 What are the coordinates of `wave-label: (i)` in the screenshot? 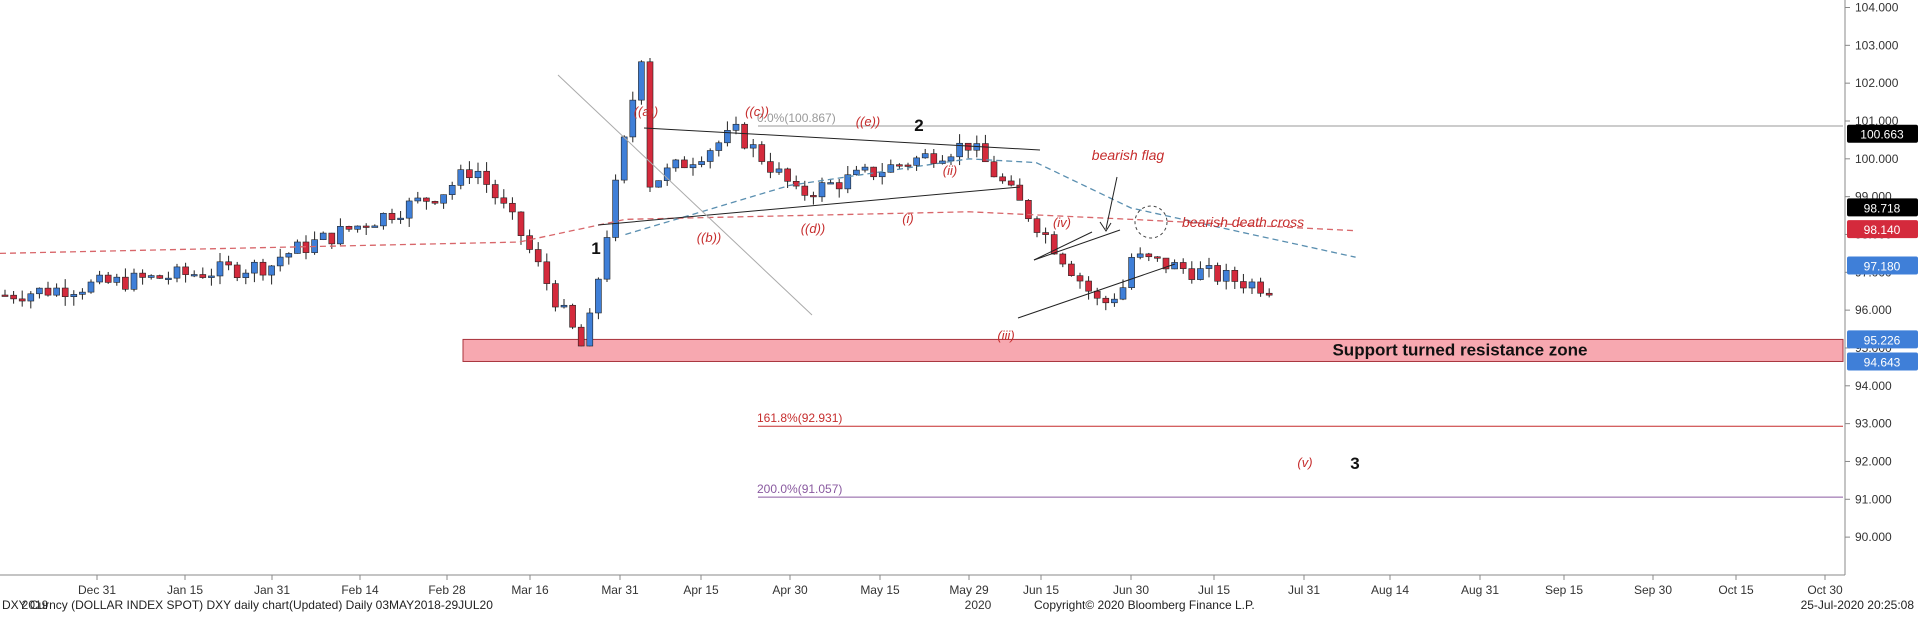 It's located at (908, 218).